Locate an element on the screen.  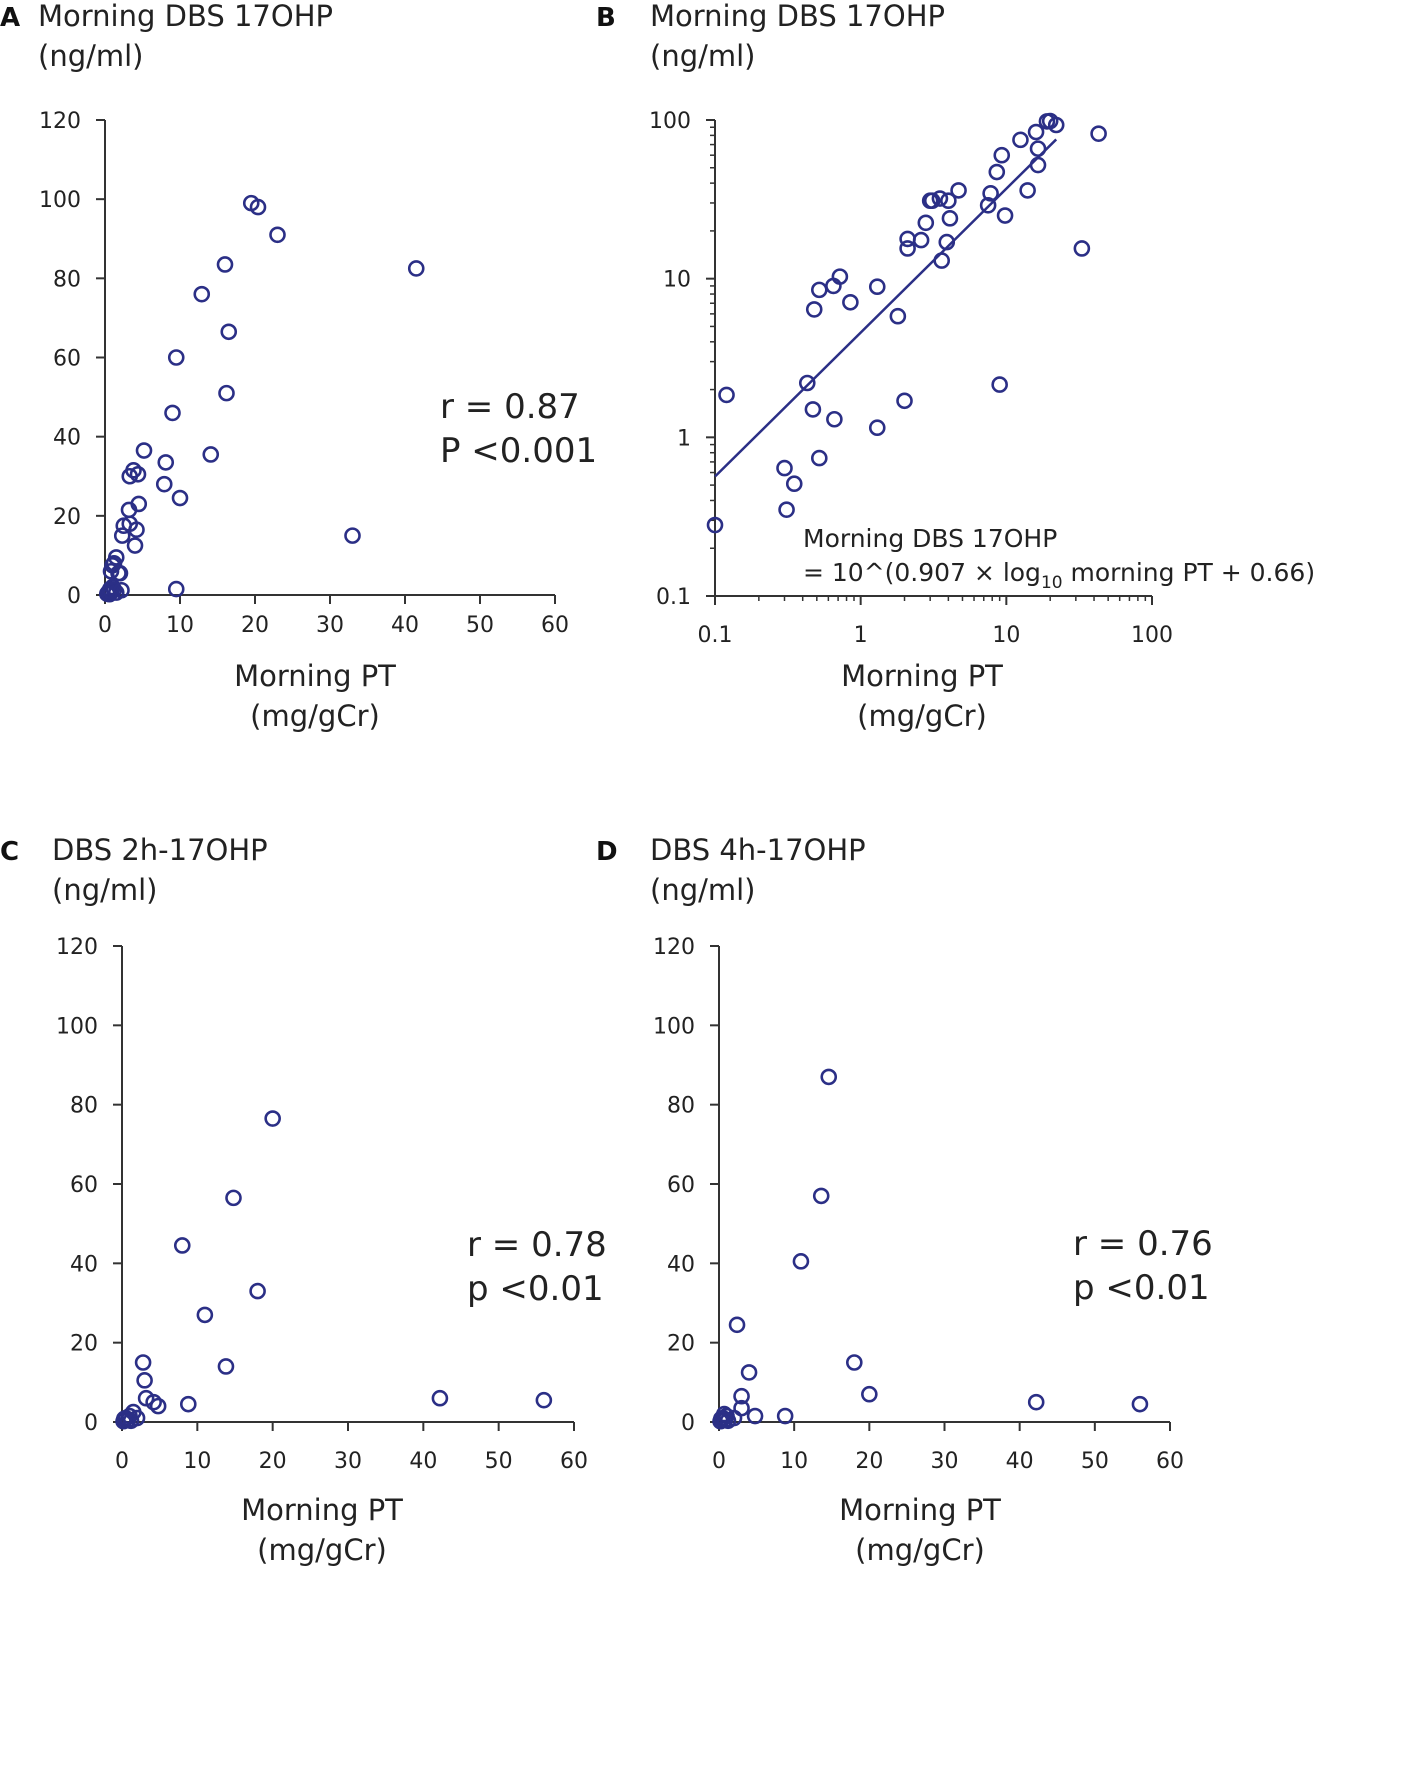
equation-prefix: = 10^(0.907 × log is located at coordinates (922, 572).